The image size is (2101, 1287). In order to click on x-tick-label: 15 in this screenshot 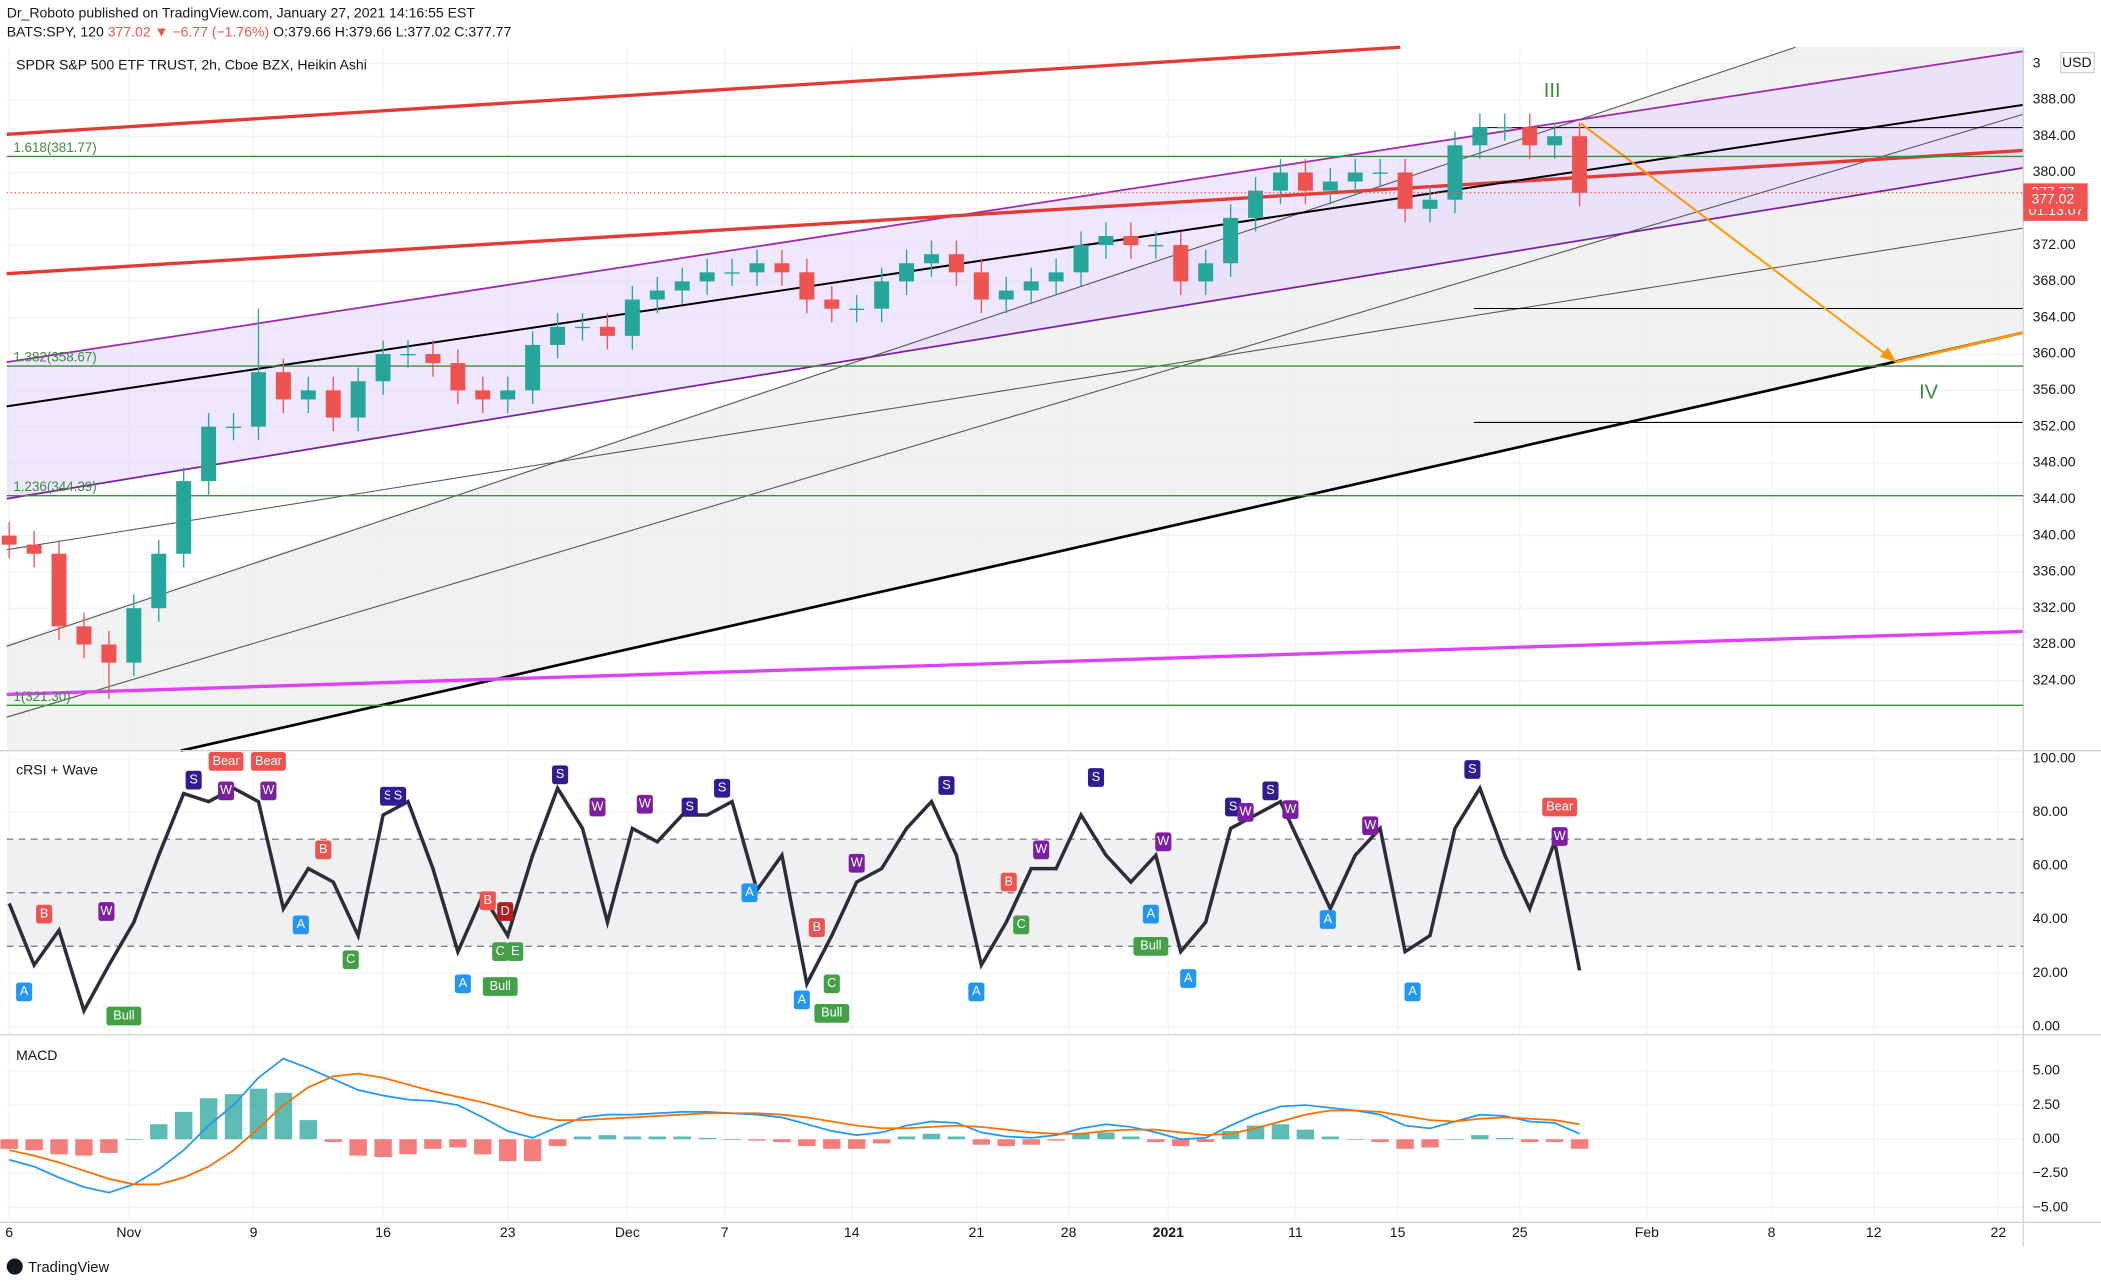, I will do `click(1398, 1232)`.